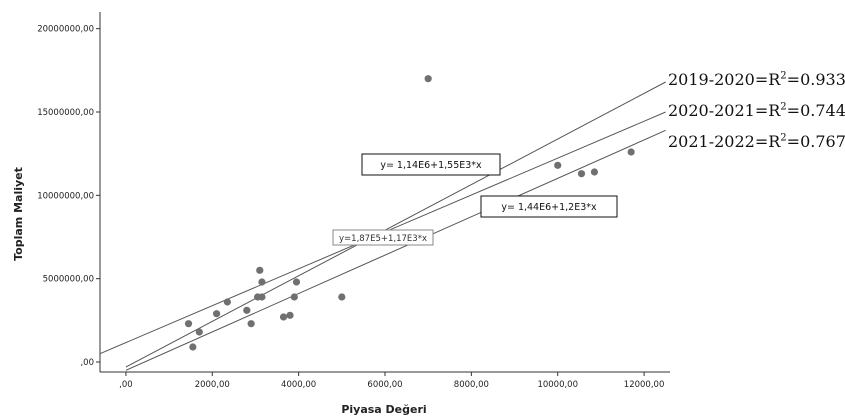 The width and height of the screenshot is (845, 417). I want to click on equation-label-3: y=1,87E5+1,17E3*x, so click(383, 239).